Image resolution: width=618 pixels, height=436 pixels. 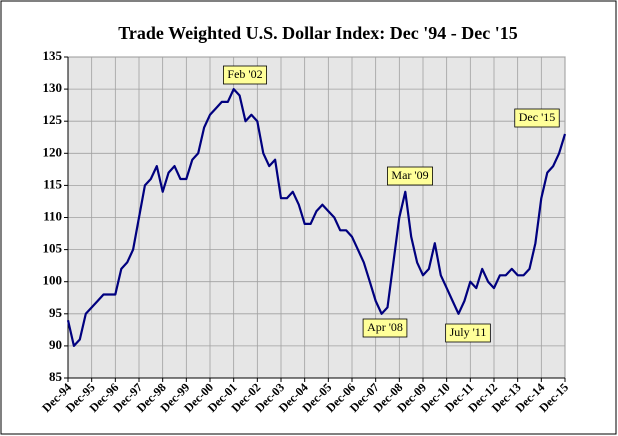 I want to click on y-tick-label: 115, so click(x=52, y=183).